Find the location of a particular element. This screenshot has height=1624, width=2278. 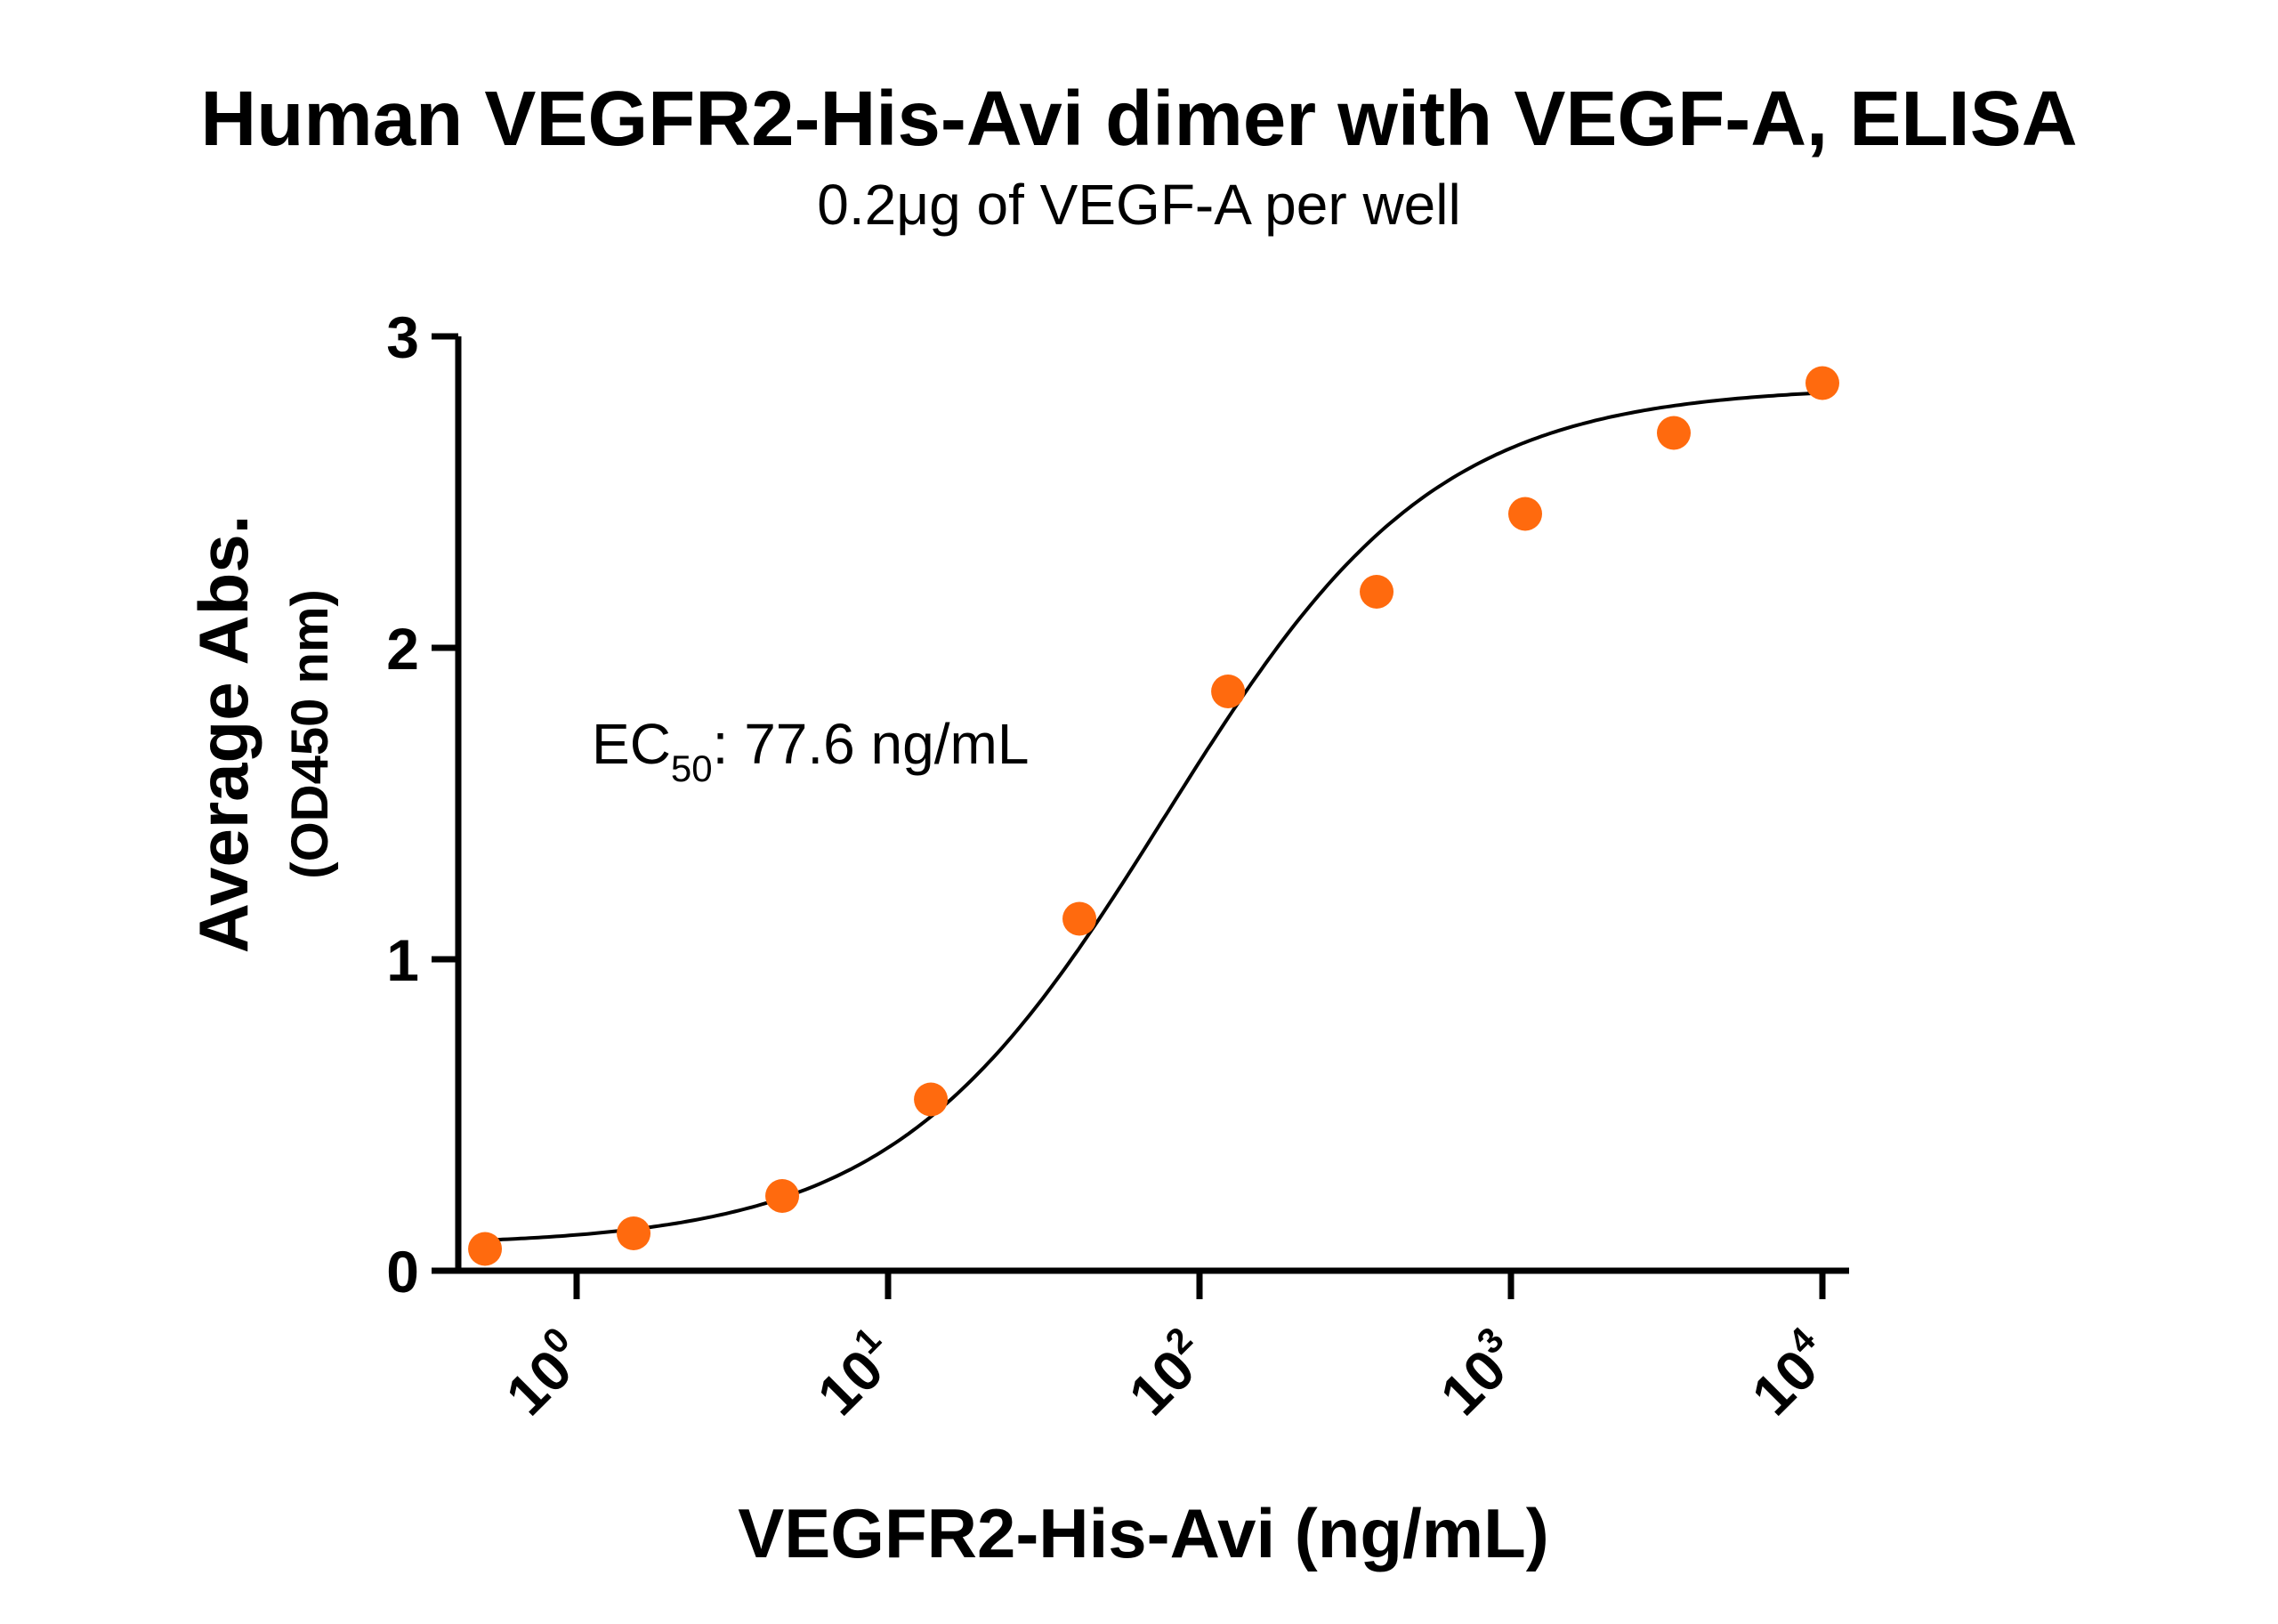

x-tick-label: 10¹ is located at coordinates (855, 1374).